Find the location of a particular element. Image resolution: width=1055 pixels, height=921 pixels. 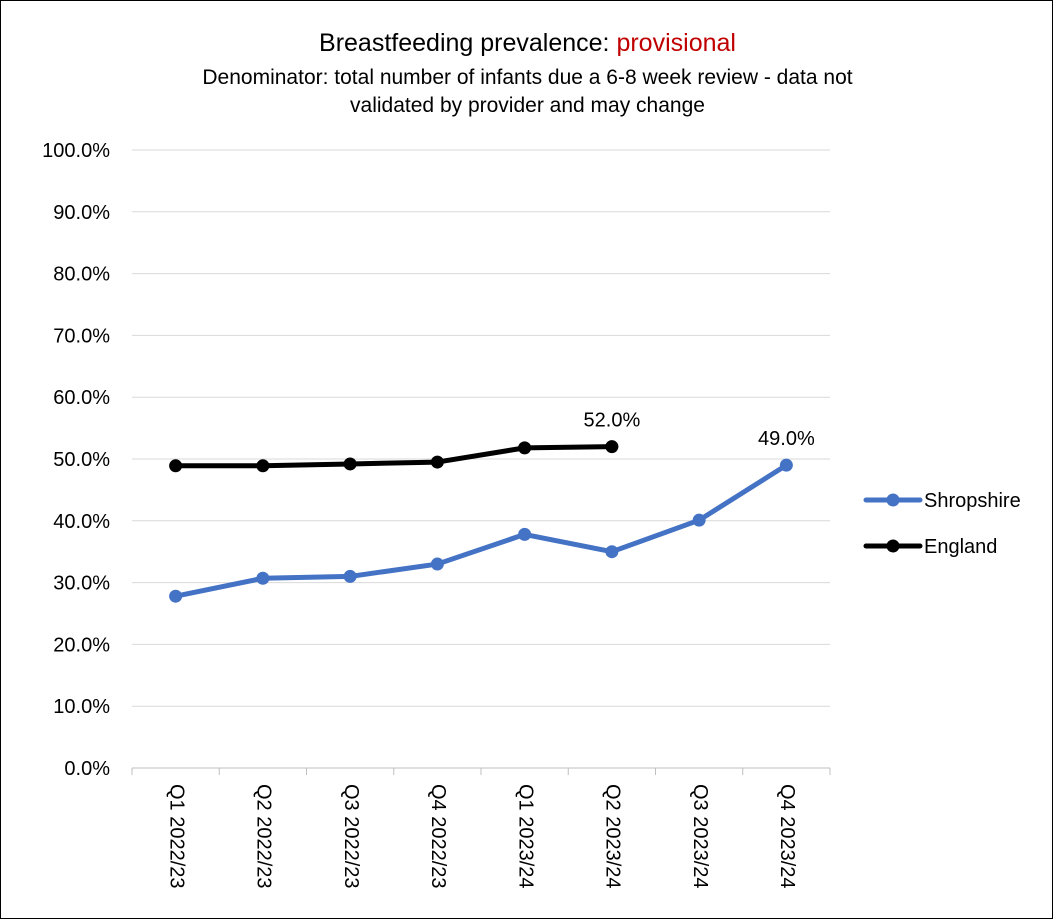

legend-label-england: England is located at coordinates (960, 547).